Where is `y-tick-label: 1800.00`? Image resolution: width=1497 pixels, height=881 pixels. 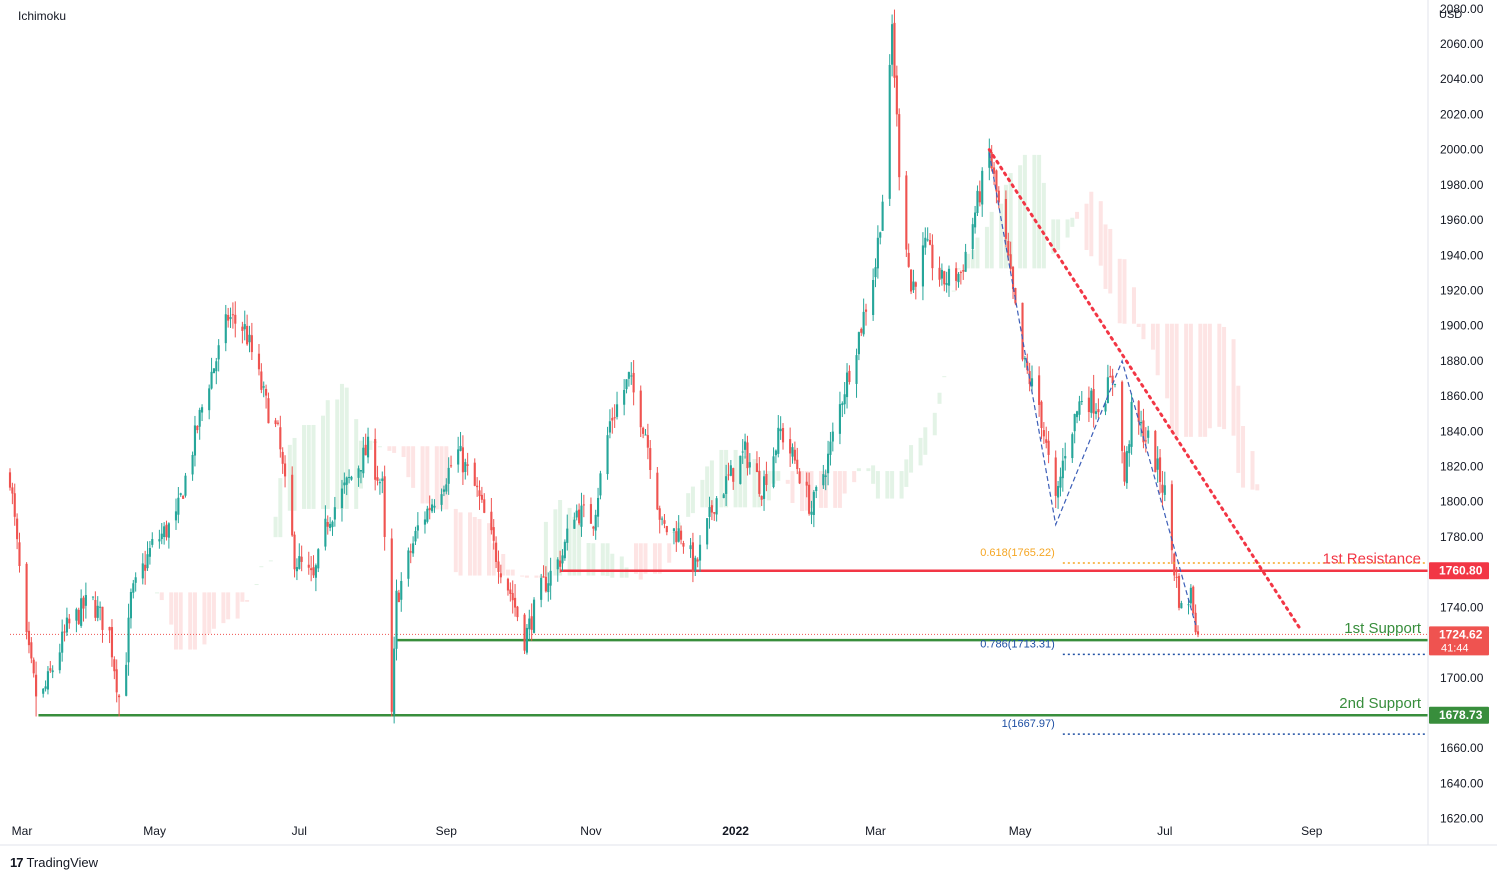 y-tick-label: 1800.00 is located at coordinates (1462, 502).